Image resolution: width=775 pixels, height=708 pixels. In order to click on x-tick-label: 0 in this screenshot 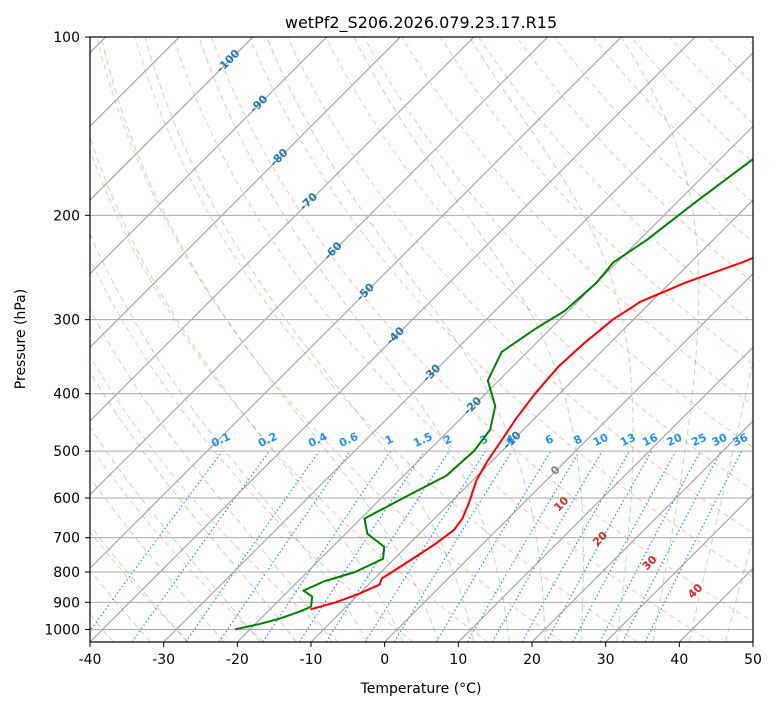, I will do `click(384, 660)`.